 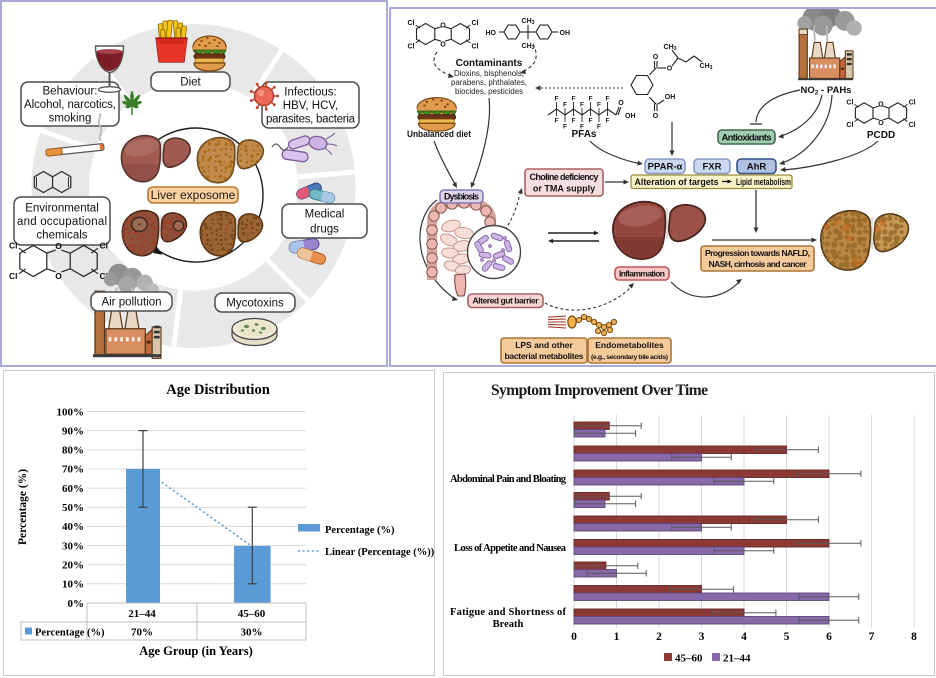 What do you see at coordinates (508, 612) in the screenshot?
I see `svg-text: Fatigue and Shortness of` at bounding box center [508, 612].